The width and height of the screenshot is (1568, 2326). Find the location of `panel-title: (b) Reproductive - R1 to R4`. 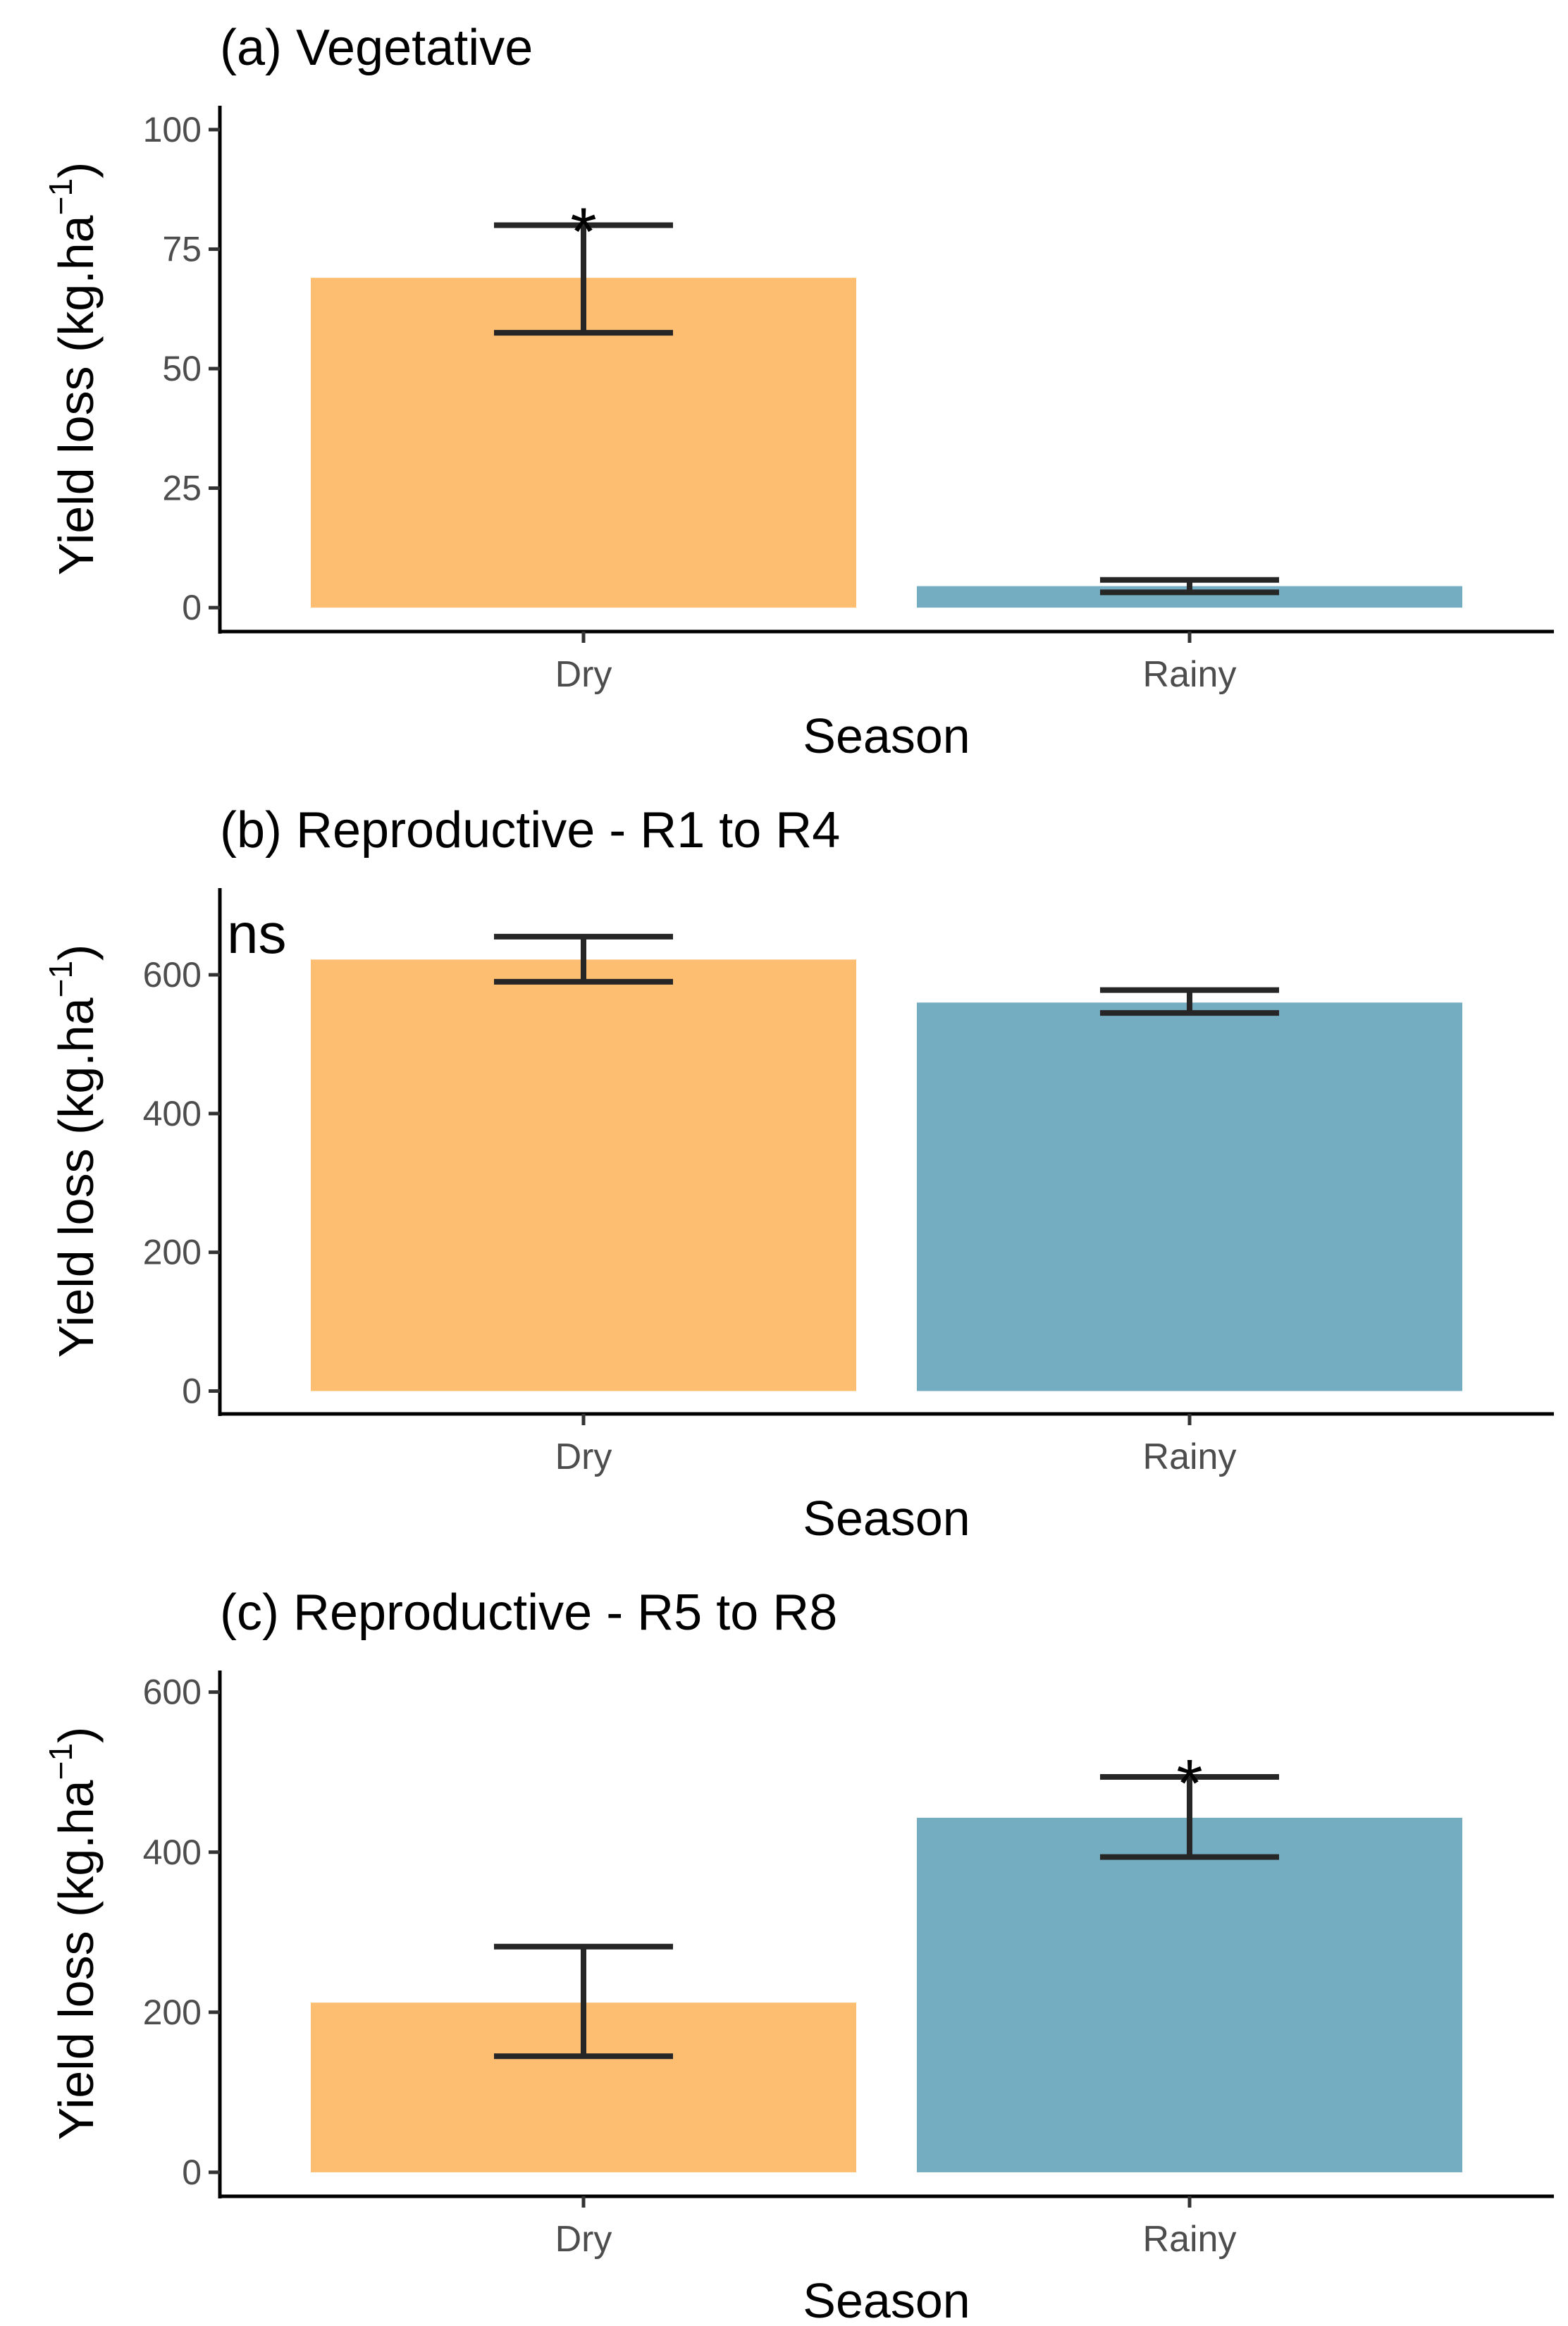

panel-title: (b) Reproductive - R1 to R4 is located at coordinates (530, 830).